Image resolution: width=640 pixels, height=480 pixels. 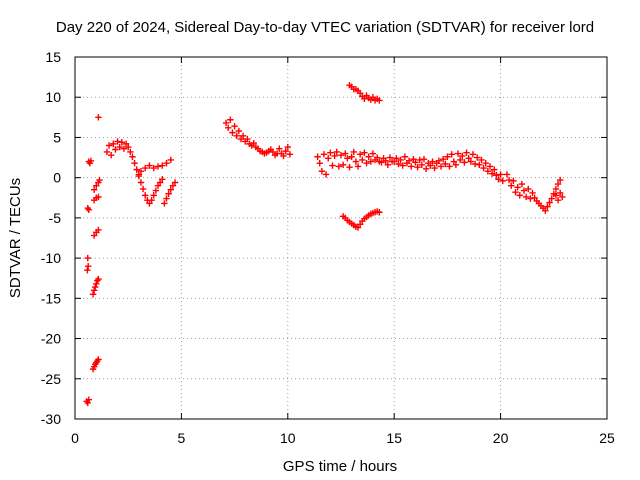 What do you see at coordinates (57, 178) in the screenshot?
I see `y-tick-label: 0` at bounding box center [57, 178].